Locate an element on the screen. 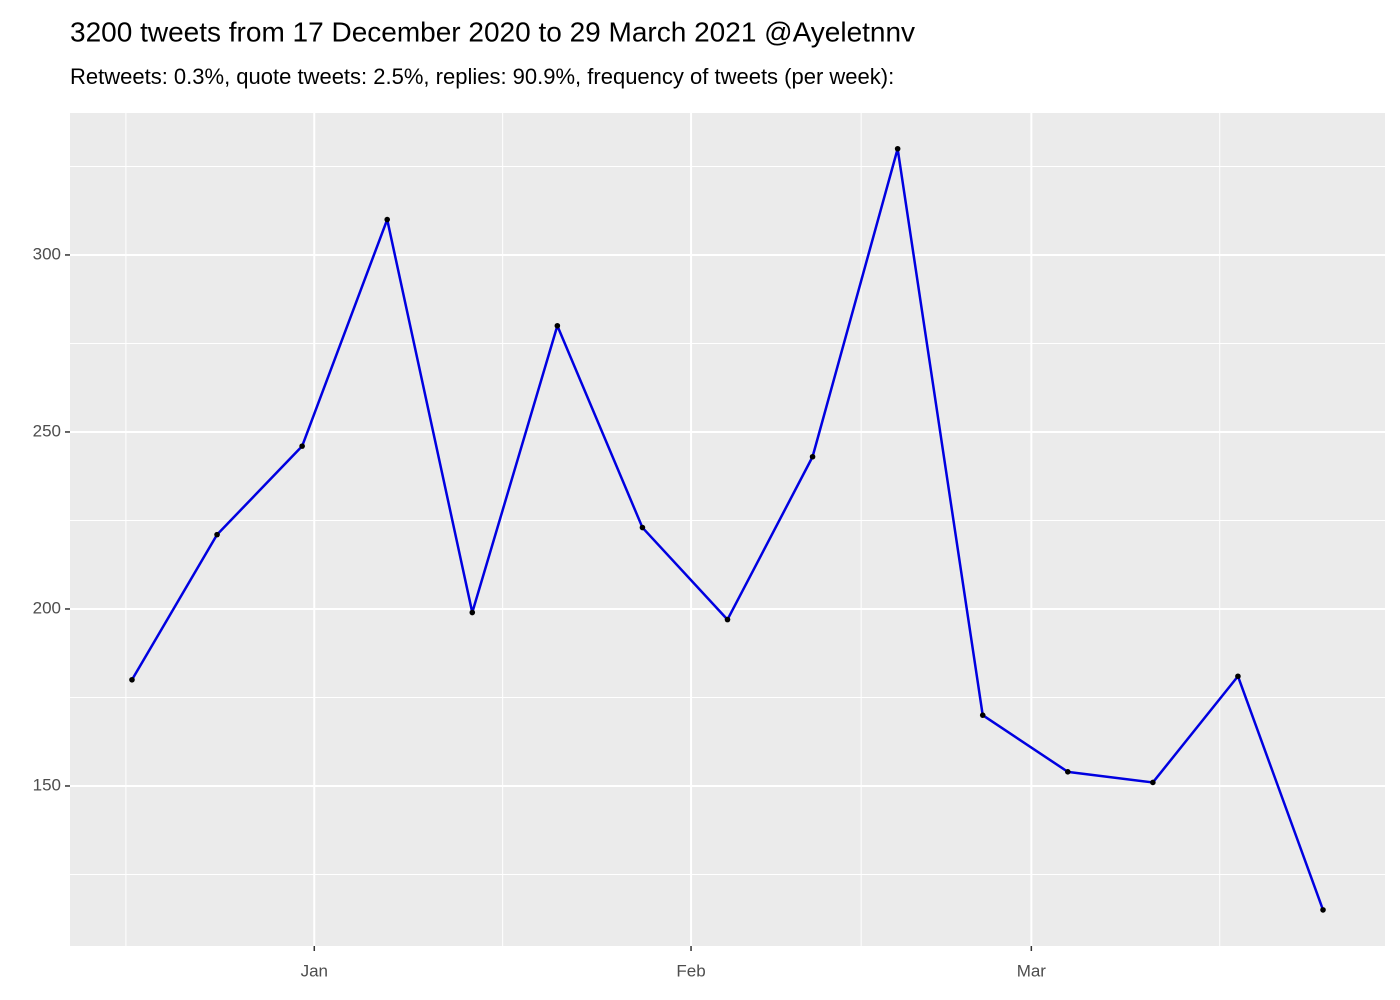 The width and height of the screenshot is (1400, 1000). y-tick-label: 300 is located at coordinates (47, 253).